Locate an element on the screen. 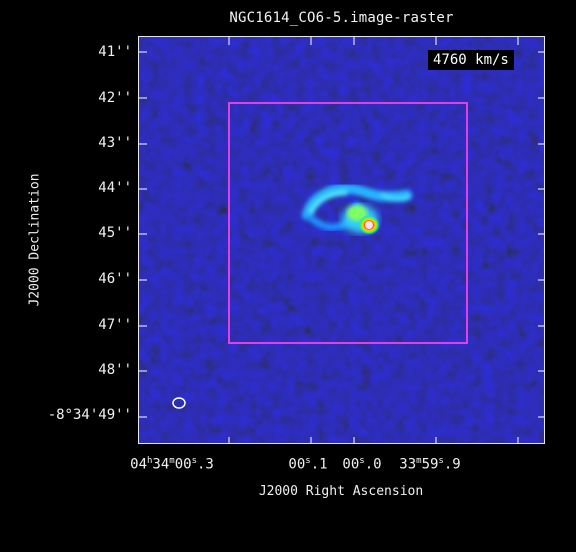 This screenshot has width=576, height=552. emission-core is located at coordinates (361, 220).